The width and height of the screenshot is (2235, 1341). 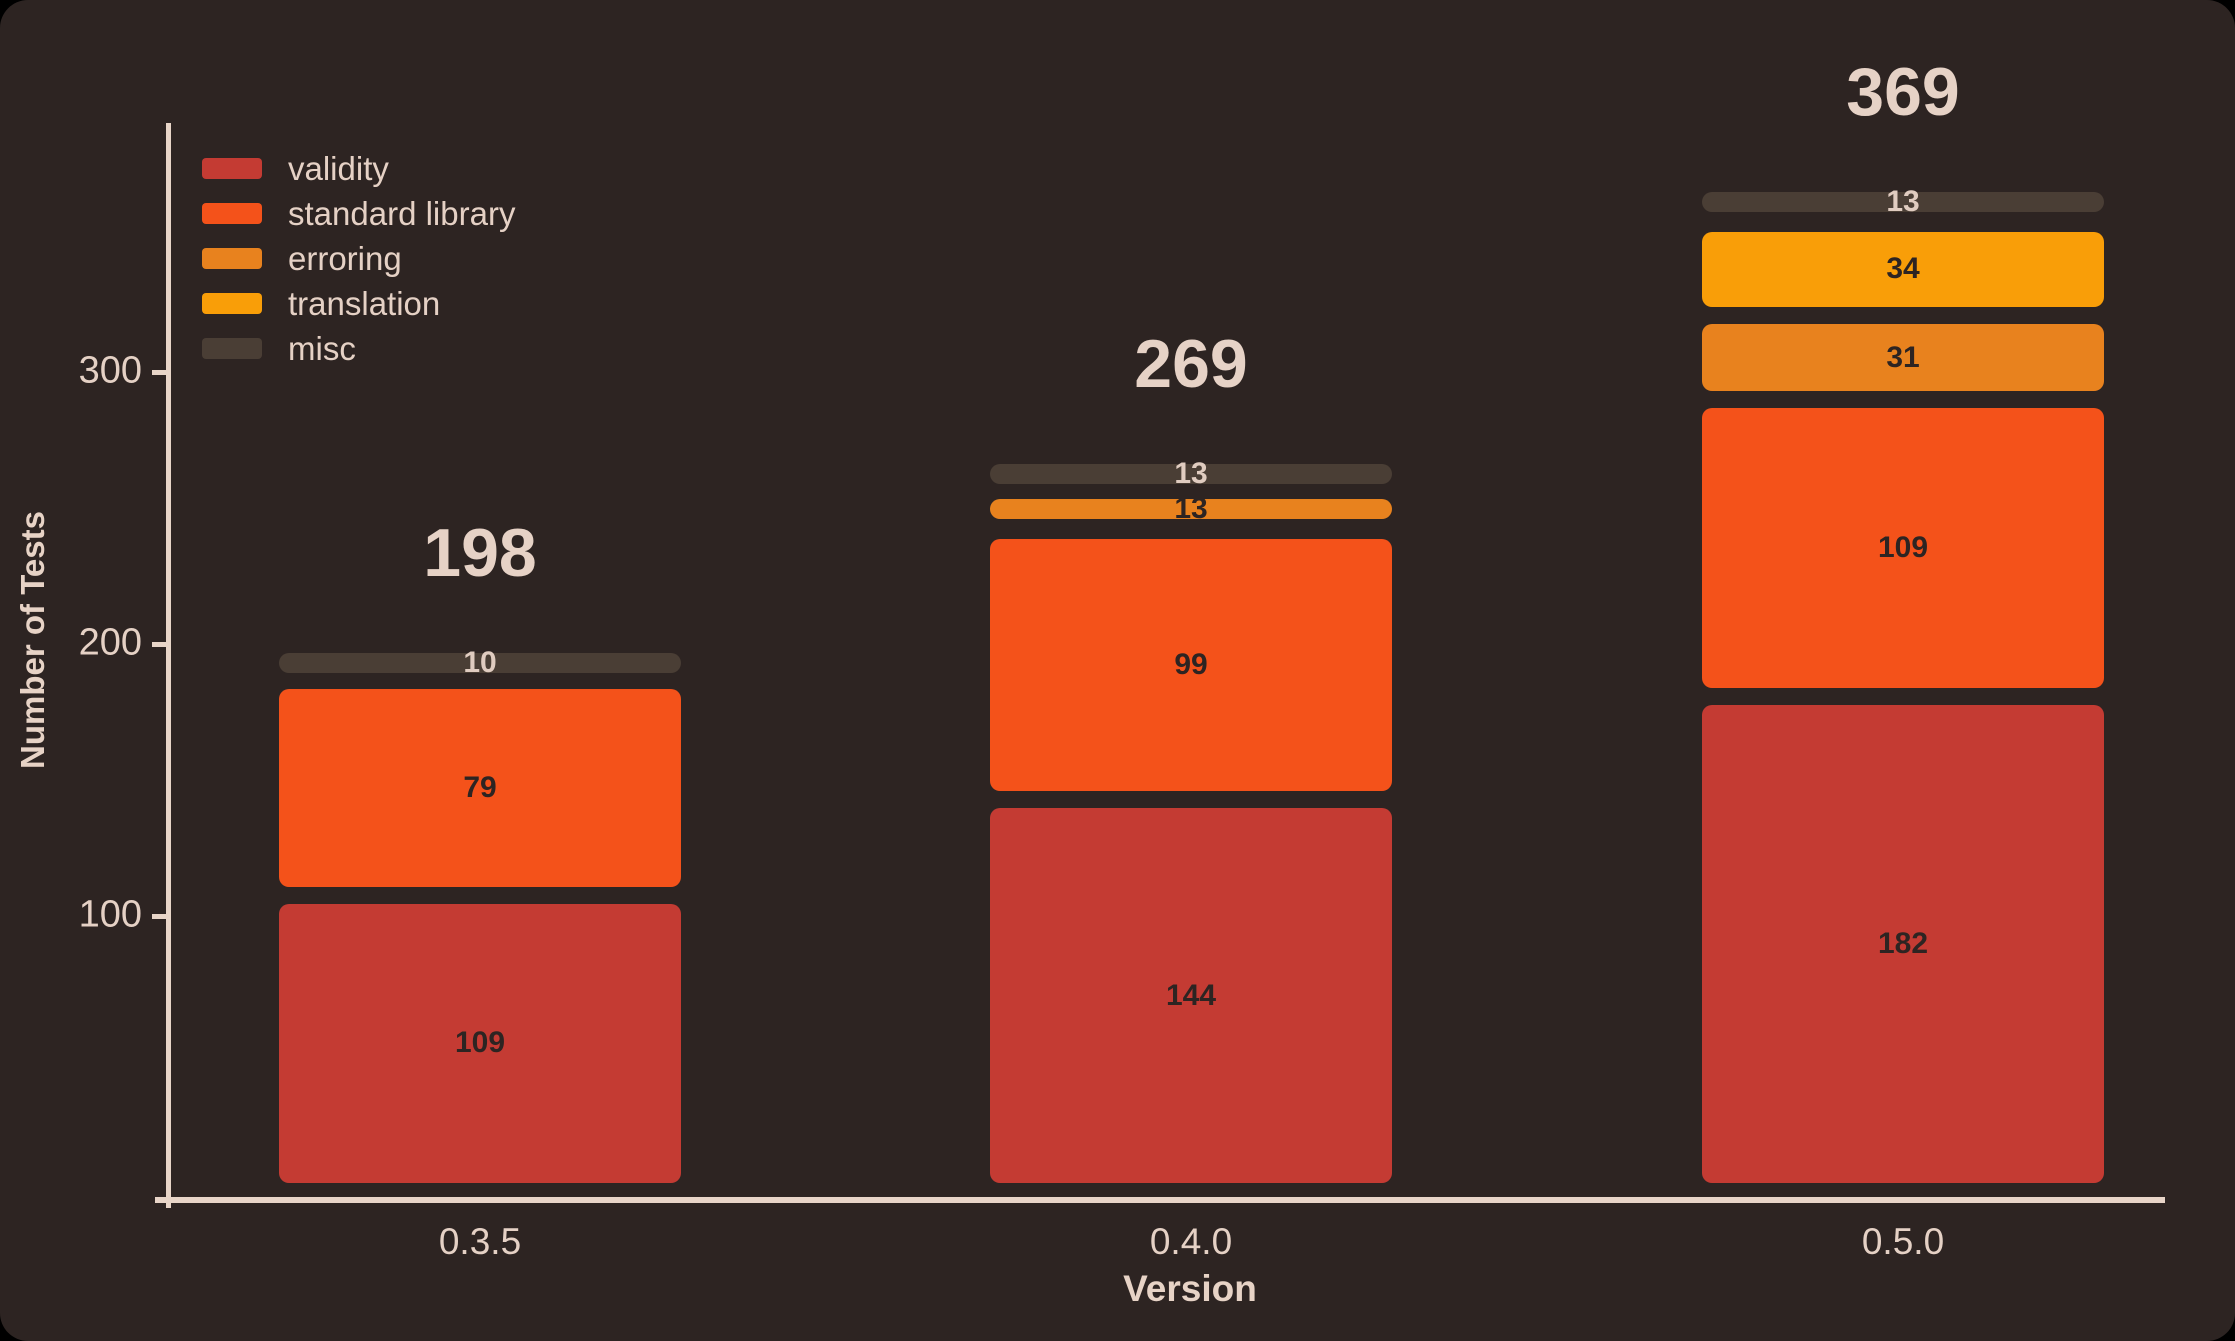 I want to click on bar-segment-validity: 109, so click(x=480, y=1043).